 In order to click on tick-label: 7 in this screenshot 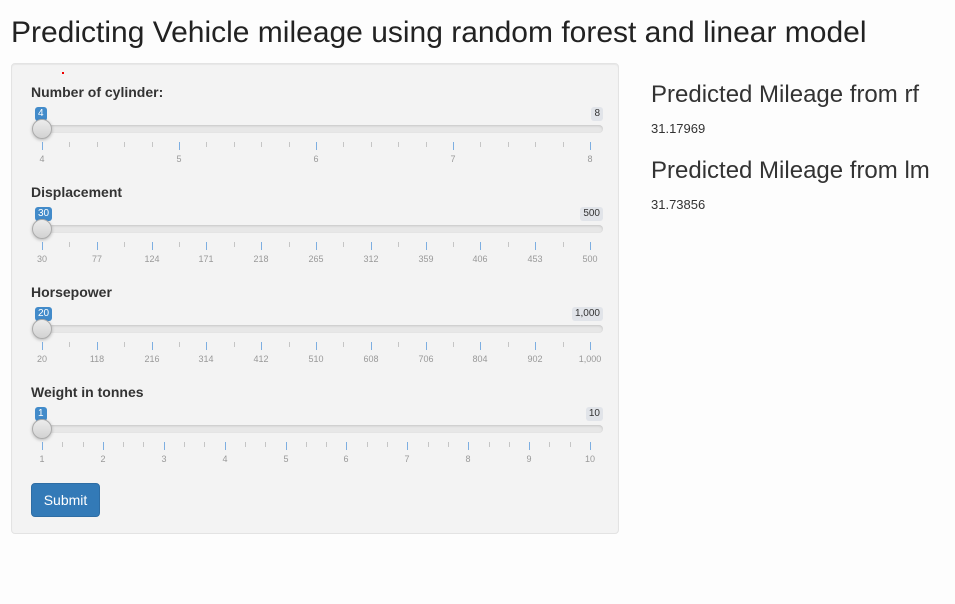, I will do `click(407, 459)`.